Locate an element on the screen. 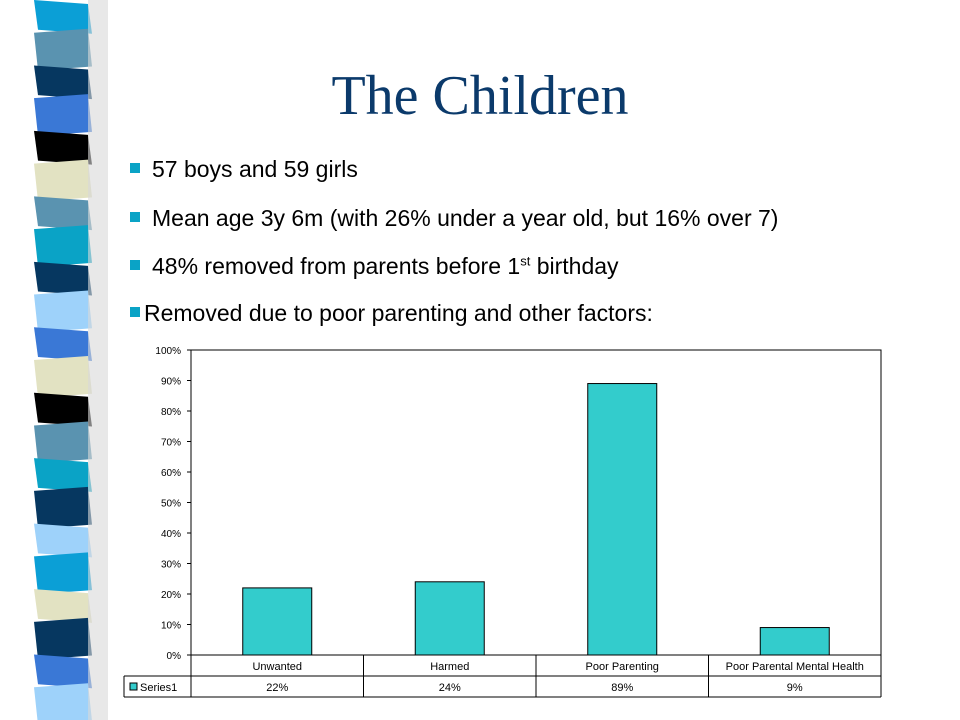  data-label: 22% is located at coordinates (277, 688).